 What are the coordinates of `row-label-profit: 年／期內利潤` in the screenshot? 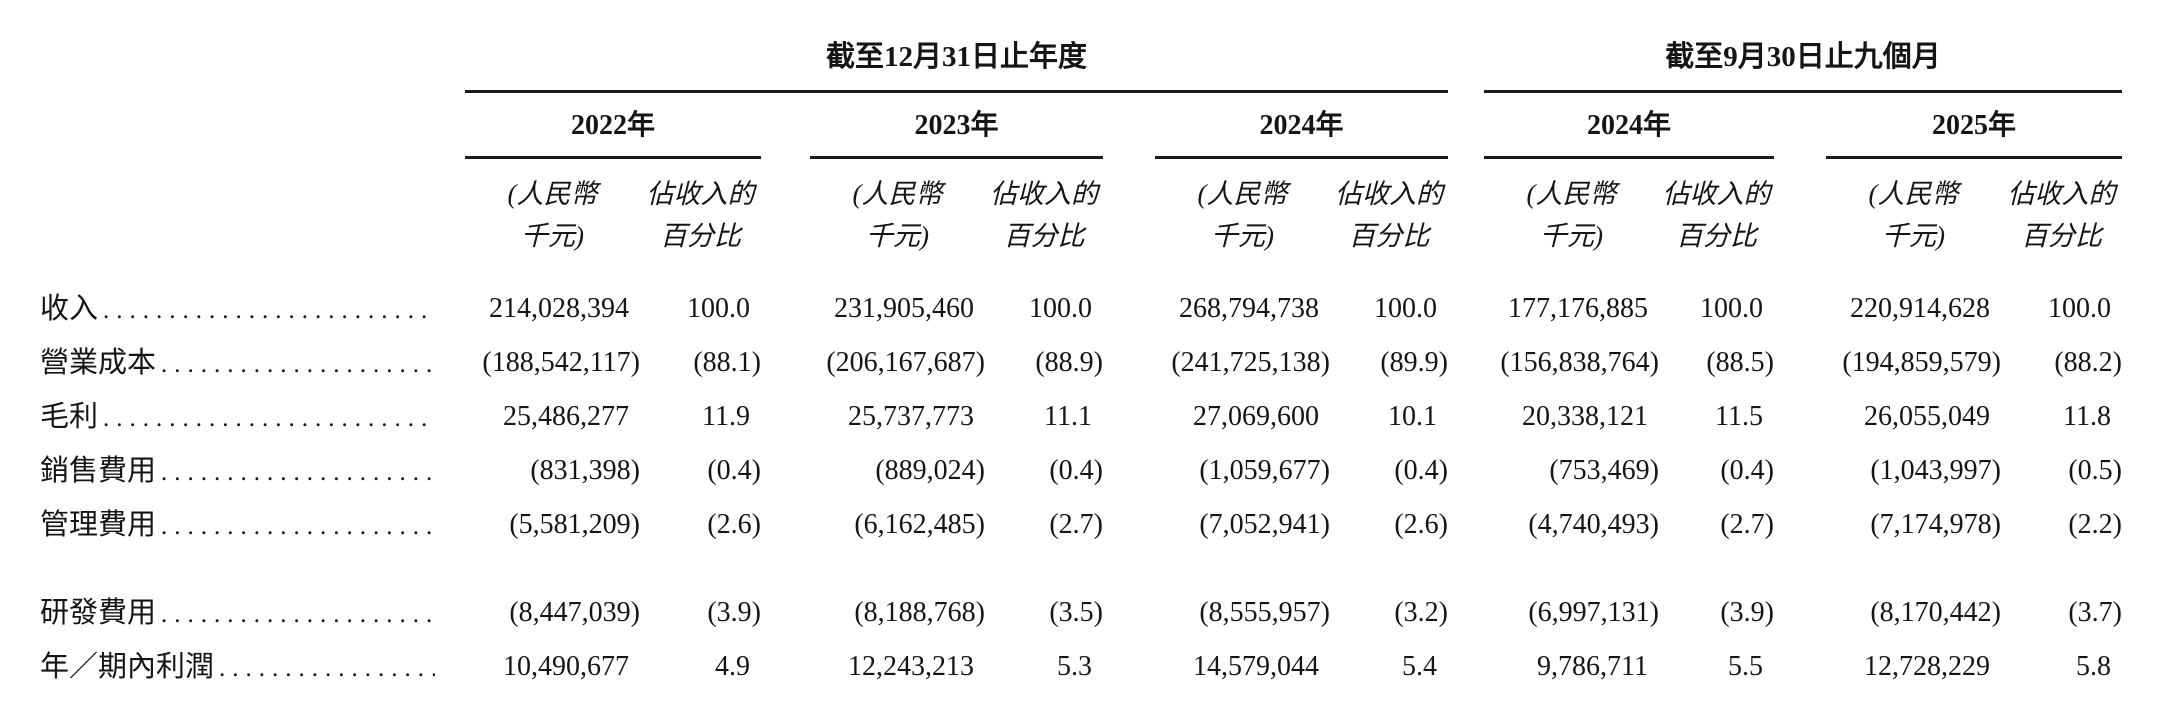 It's located at (217, 668).